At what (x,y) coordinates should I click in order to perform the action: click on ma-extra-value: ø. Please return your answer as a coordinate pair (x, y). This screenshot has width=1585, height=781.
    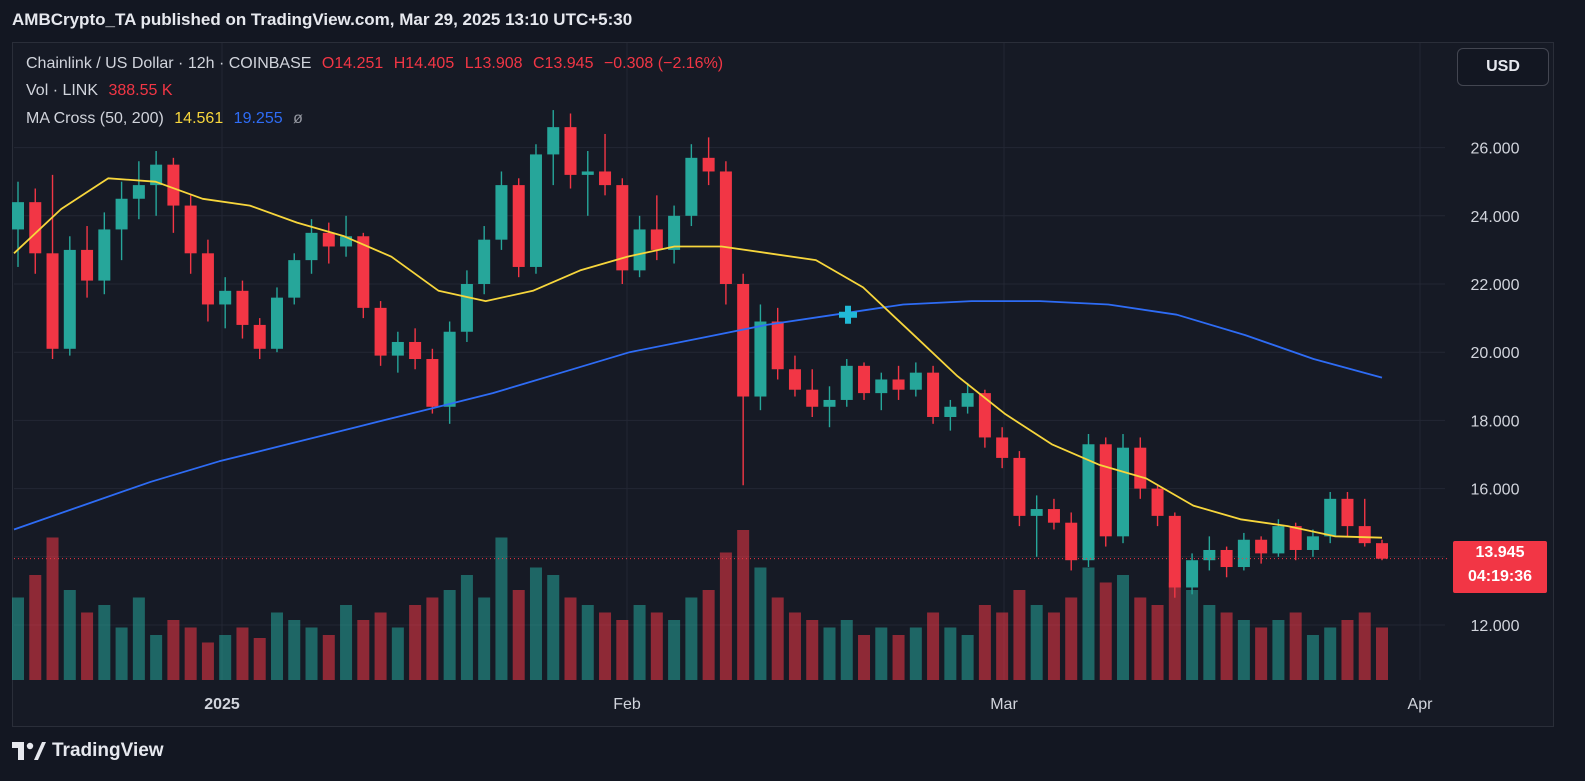
    Looking at the image, I should click on (298, 118).